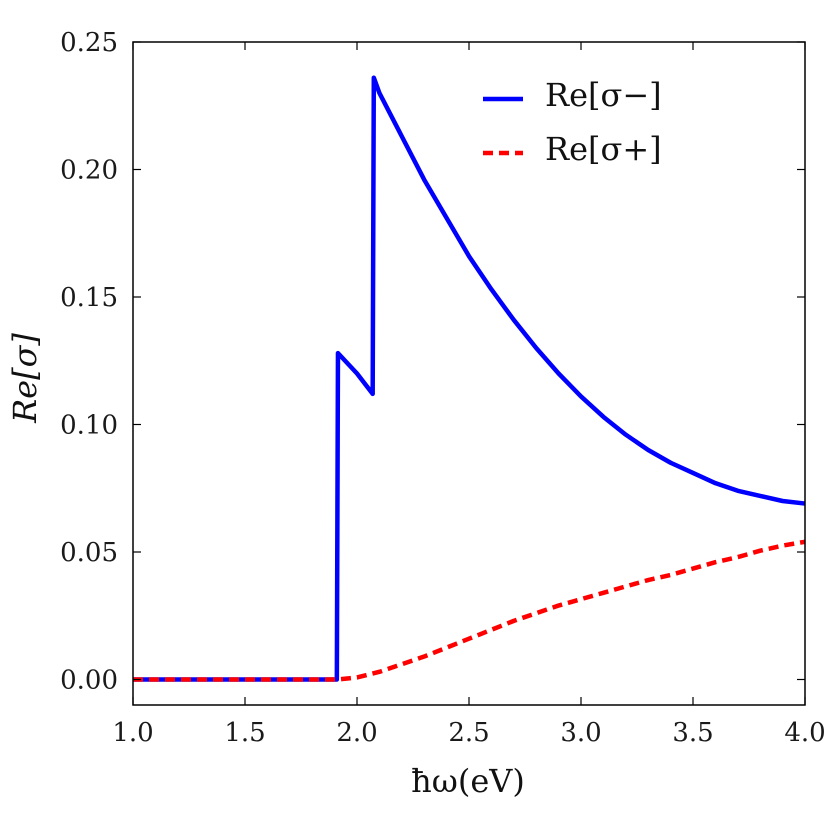  I want to click on legend: Re[σ−] Re[σ+], so click(572, 122).